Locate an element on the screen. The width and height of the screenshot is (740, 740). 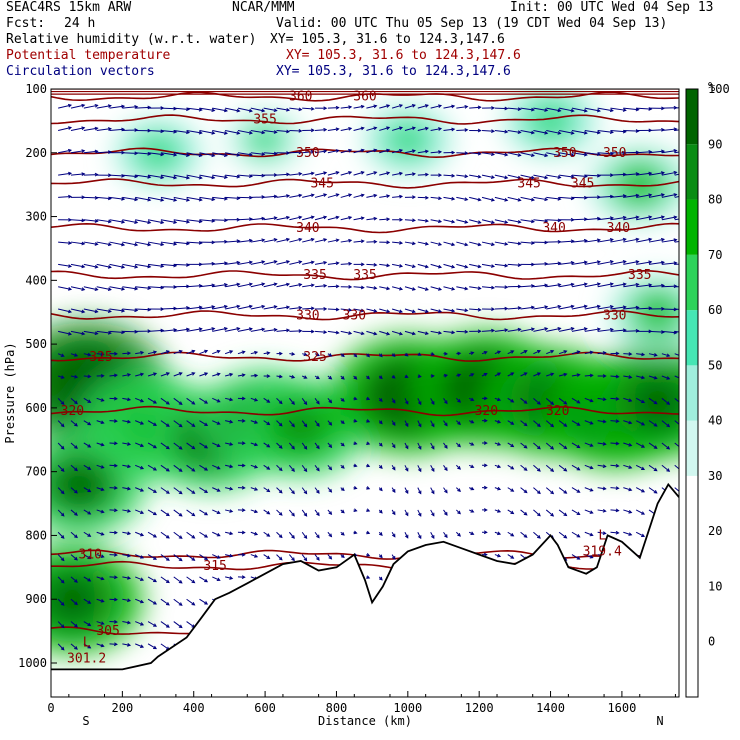
colorbar-label-10: 100 is located at coordinates (719, 89).